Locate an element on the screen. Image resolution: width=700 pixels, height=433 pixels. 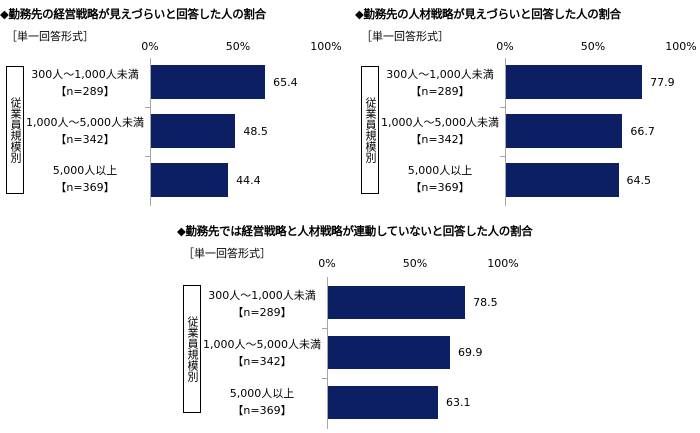
data-label: 69.9 is located at coordinates (470, 352).